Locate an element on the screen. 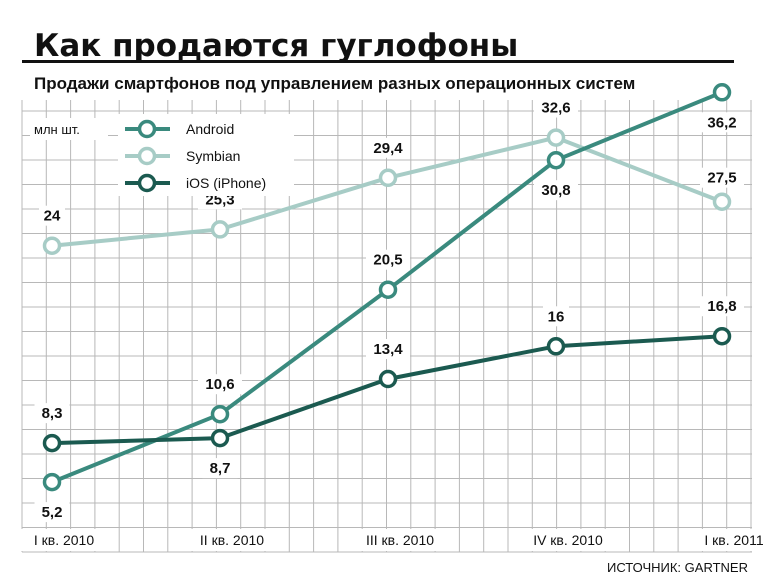 Image resolution: width=768 pixels, height=586 pixels. data-label-group: 24 is located at coordinates (52, 215).